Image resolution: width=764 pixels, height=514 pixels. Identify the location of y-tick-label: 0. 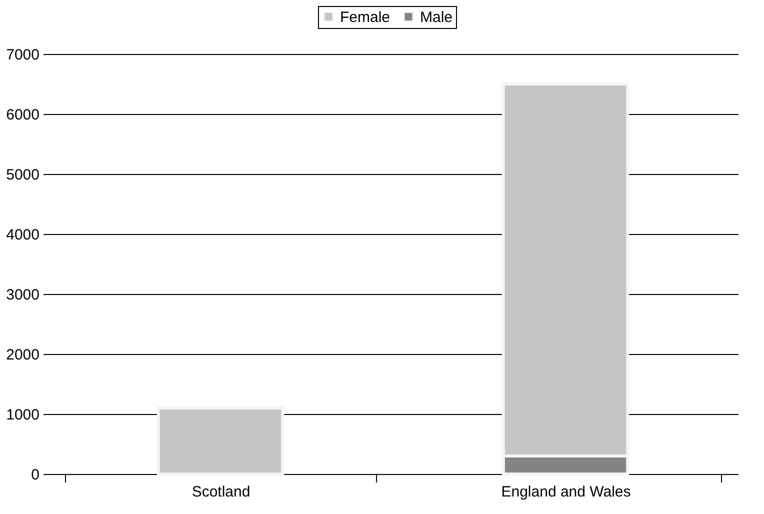
(35, 475).